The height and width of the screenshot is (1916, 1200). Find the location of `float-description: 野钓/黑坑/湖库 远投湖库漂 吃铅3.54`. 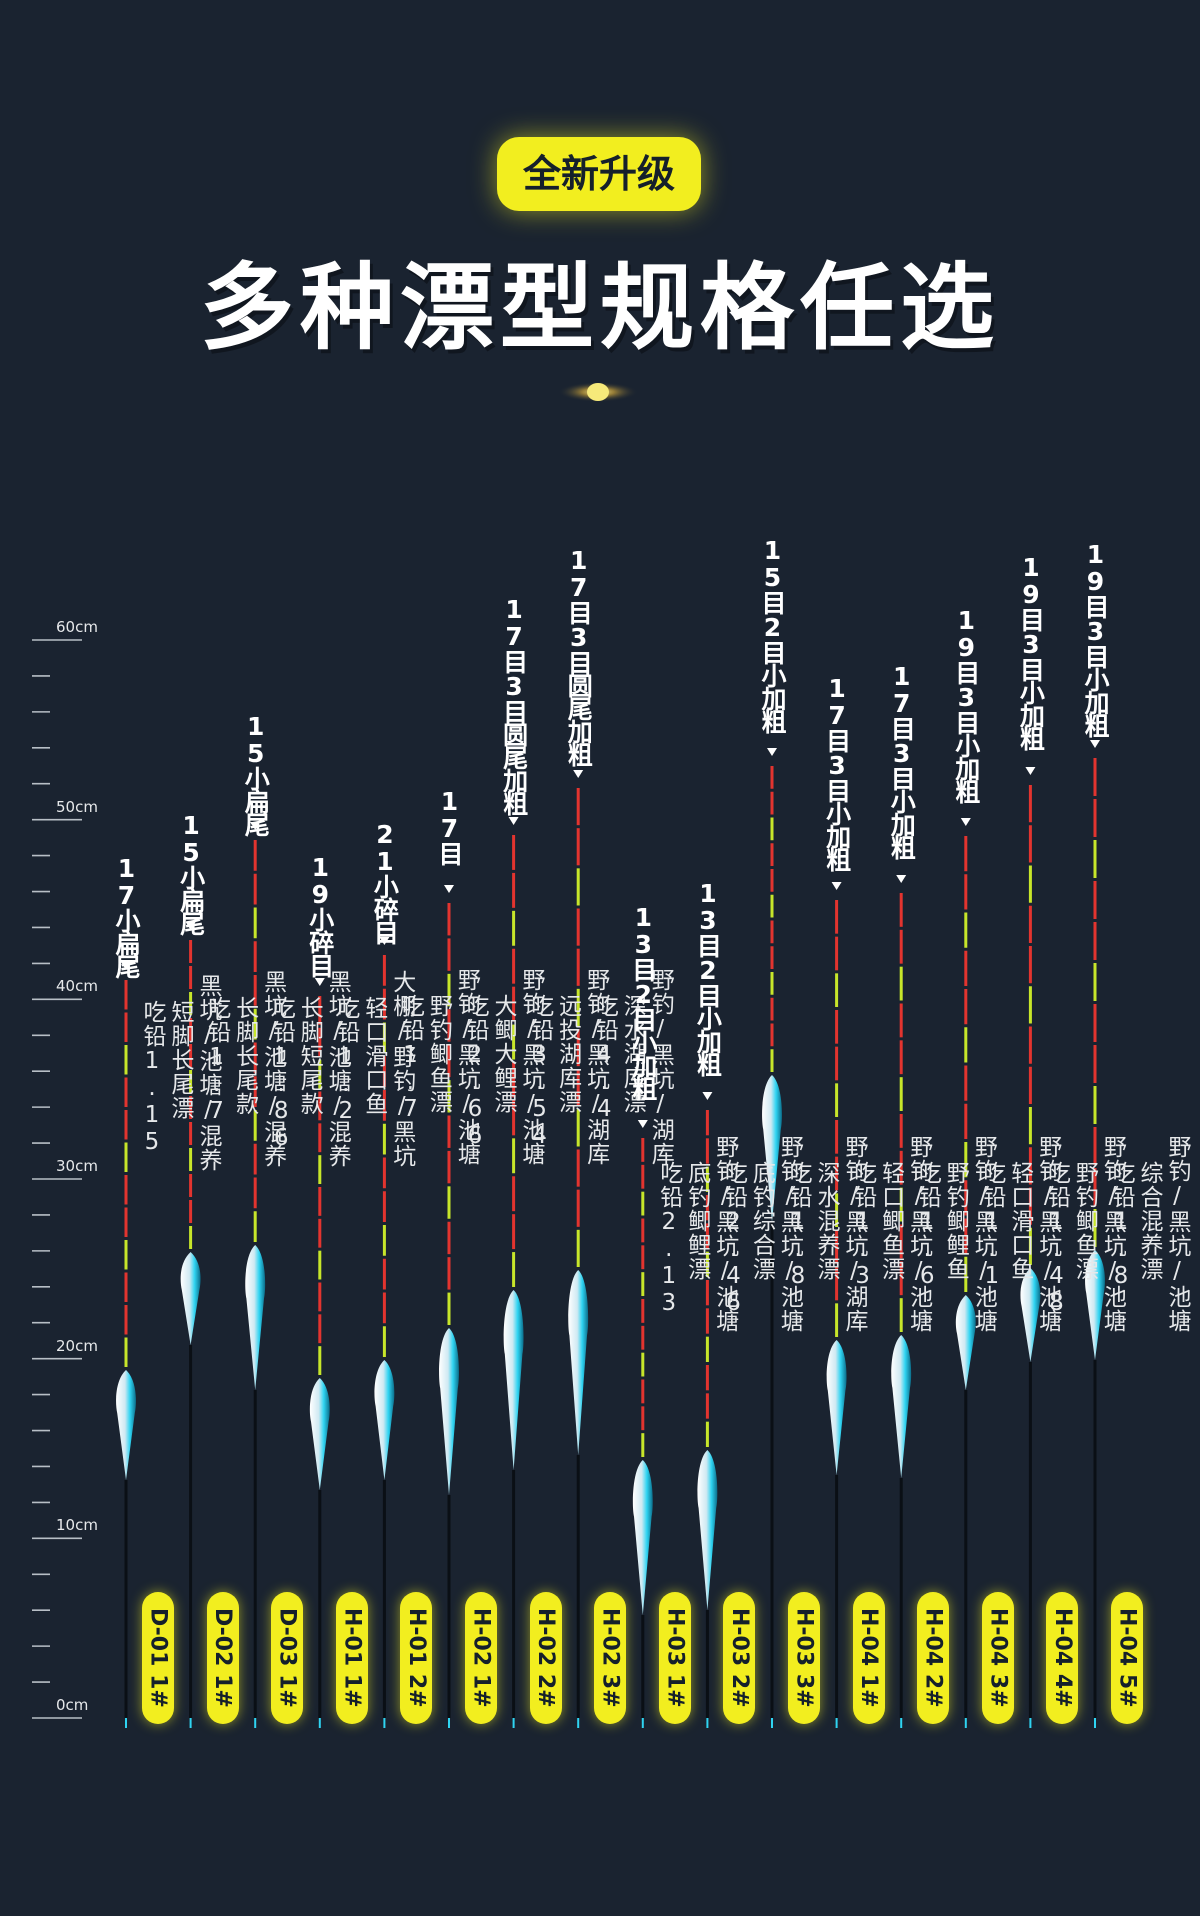

float-description: 野钓/黑坑/湖库 远投湖库漂 吃铅3.54 is located at coordinates (568, 1178).